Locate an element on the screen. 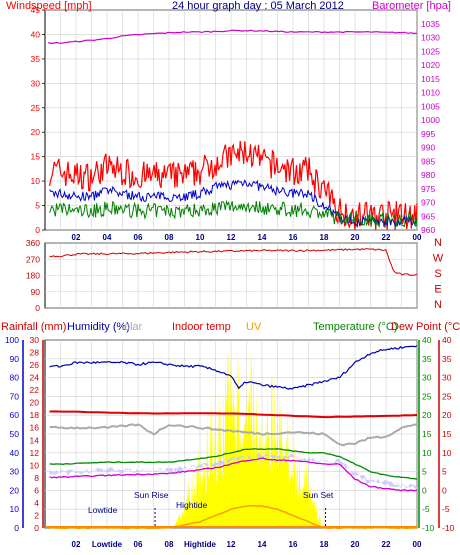 The image size is (460, 555). dewpoint-axis-tick: 25 is located at coordinates (447, 396).